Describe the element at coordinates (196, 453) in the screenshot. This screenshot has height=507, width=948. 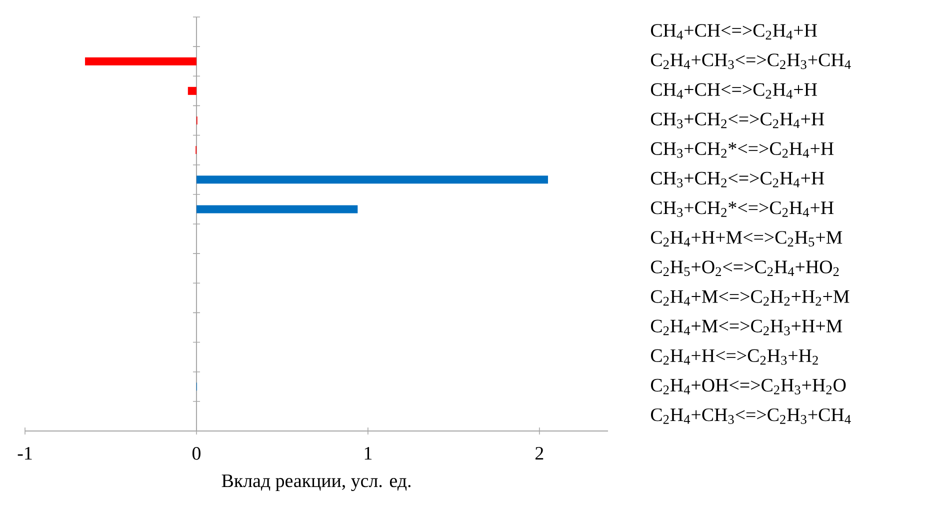
I see `x-tick-label: 0` at that location.